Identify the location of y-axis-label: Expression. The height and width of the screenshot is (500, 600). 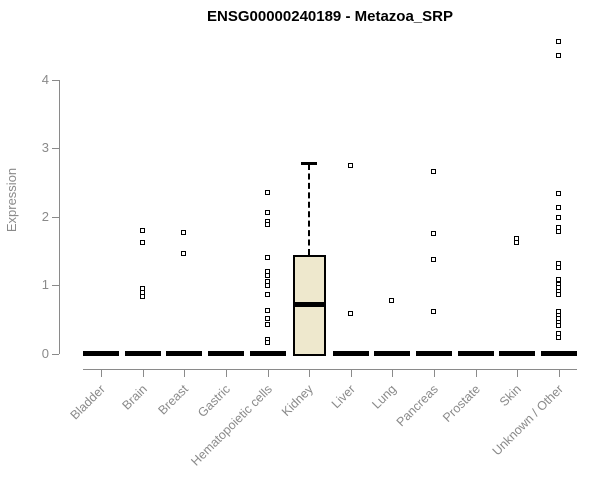
(11, 200).